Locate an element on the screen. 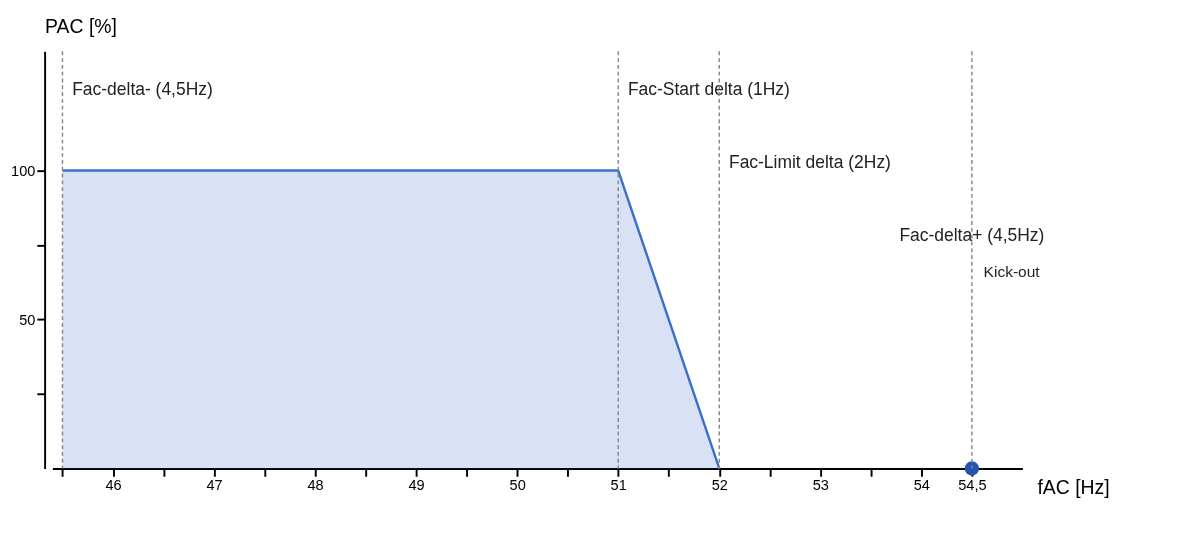 The width and height of the screenshot is (1197, 557). x-tick-label: 49 is located at coordinates (416, 485).